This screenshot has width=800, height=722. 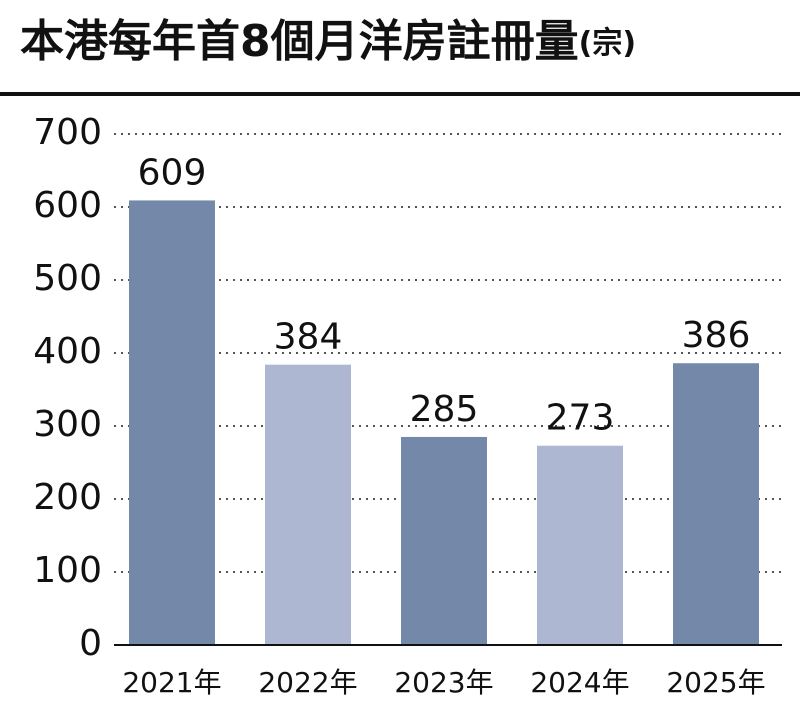 What do you see at coordinates (444, 409) in the screenshot?
I see `value-label: 285` at bounding box center [444, 409].